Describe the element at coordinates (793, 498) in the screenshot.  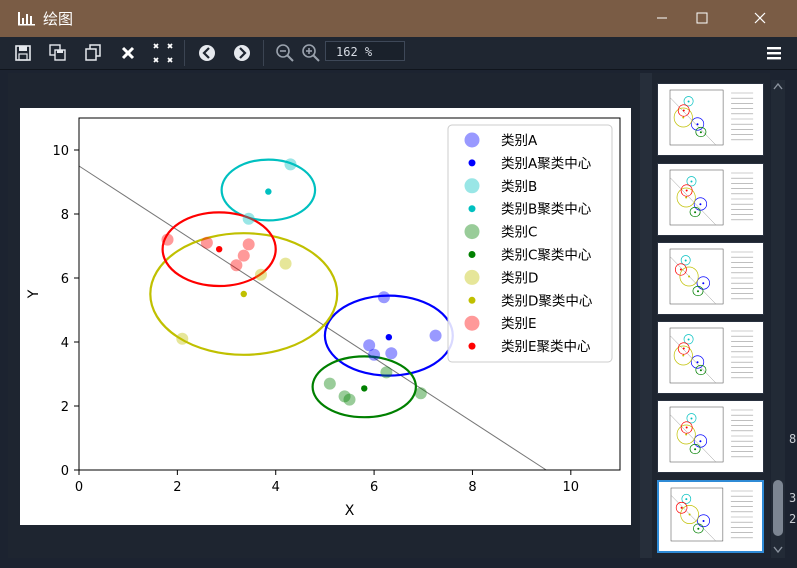
I see `background-text: 3` at that location.